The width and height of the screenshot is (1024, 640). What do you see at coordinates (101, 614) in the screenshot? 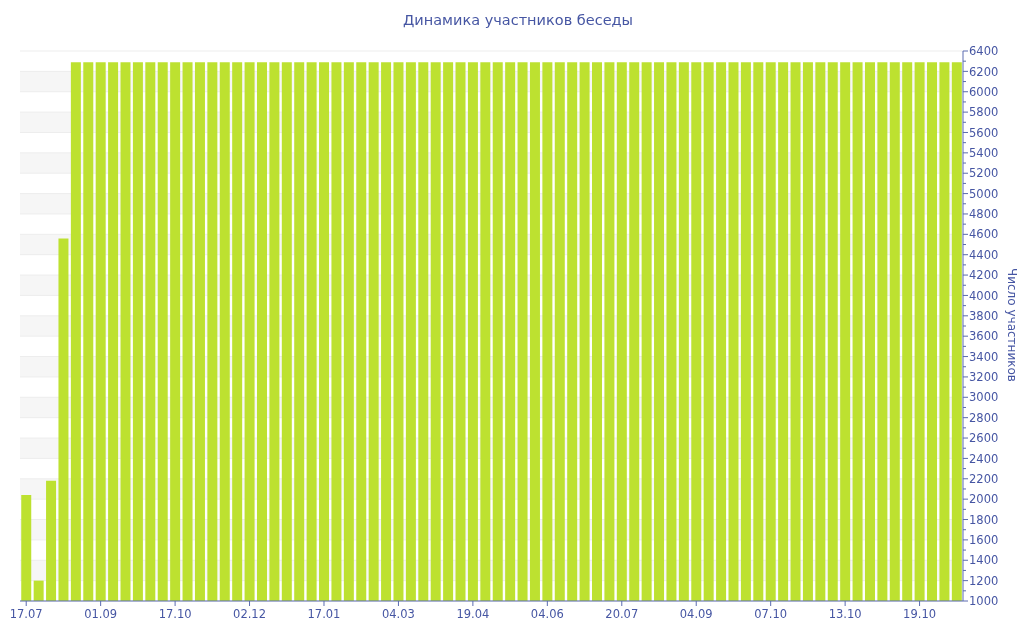
I see `x-tick-label: 01.09` at bounding box center [101, 614].